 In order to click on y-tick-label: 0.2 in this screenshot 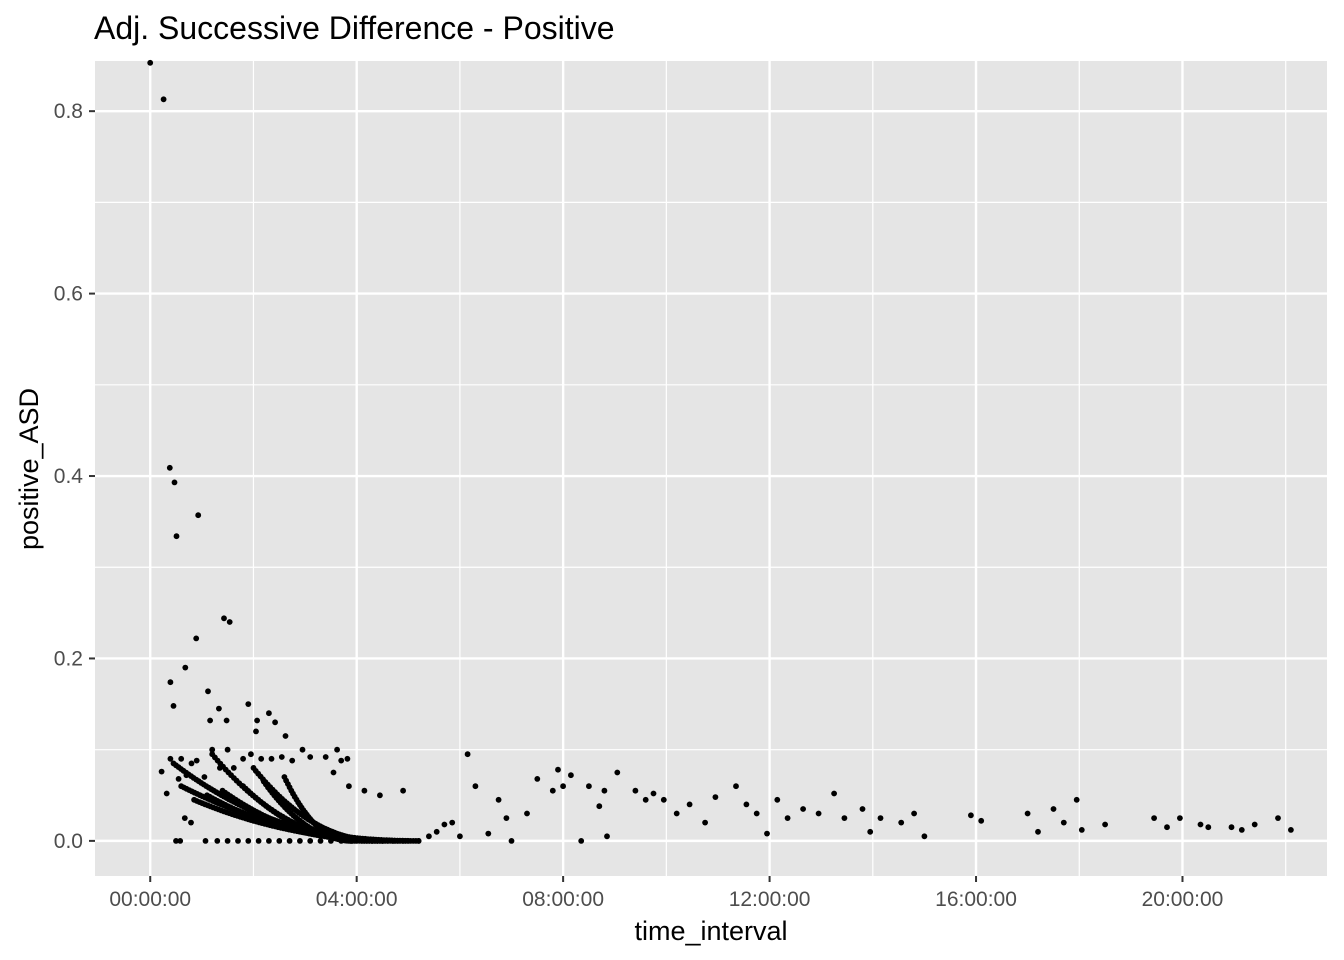, I will do `click(68, 658)`.